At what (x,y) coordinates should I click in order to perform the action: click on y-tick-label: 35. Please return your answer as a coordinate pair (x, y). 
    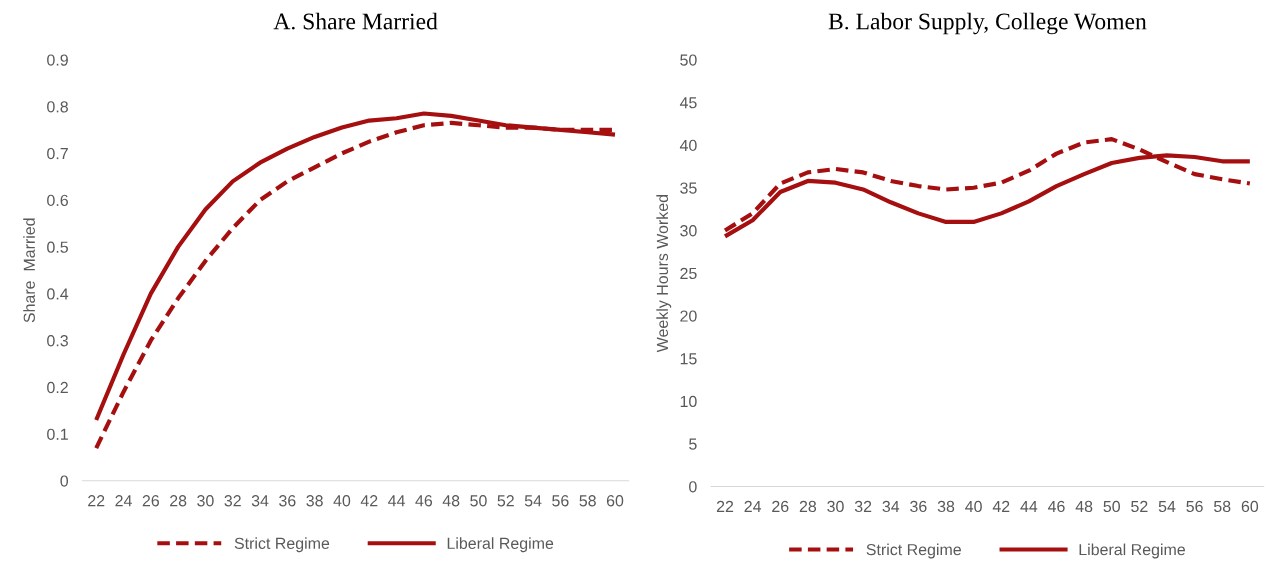
    Looking at the image, I should click on (688, 188).